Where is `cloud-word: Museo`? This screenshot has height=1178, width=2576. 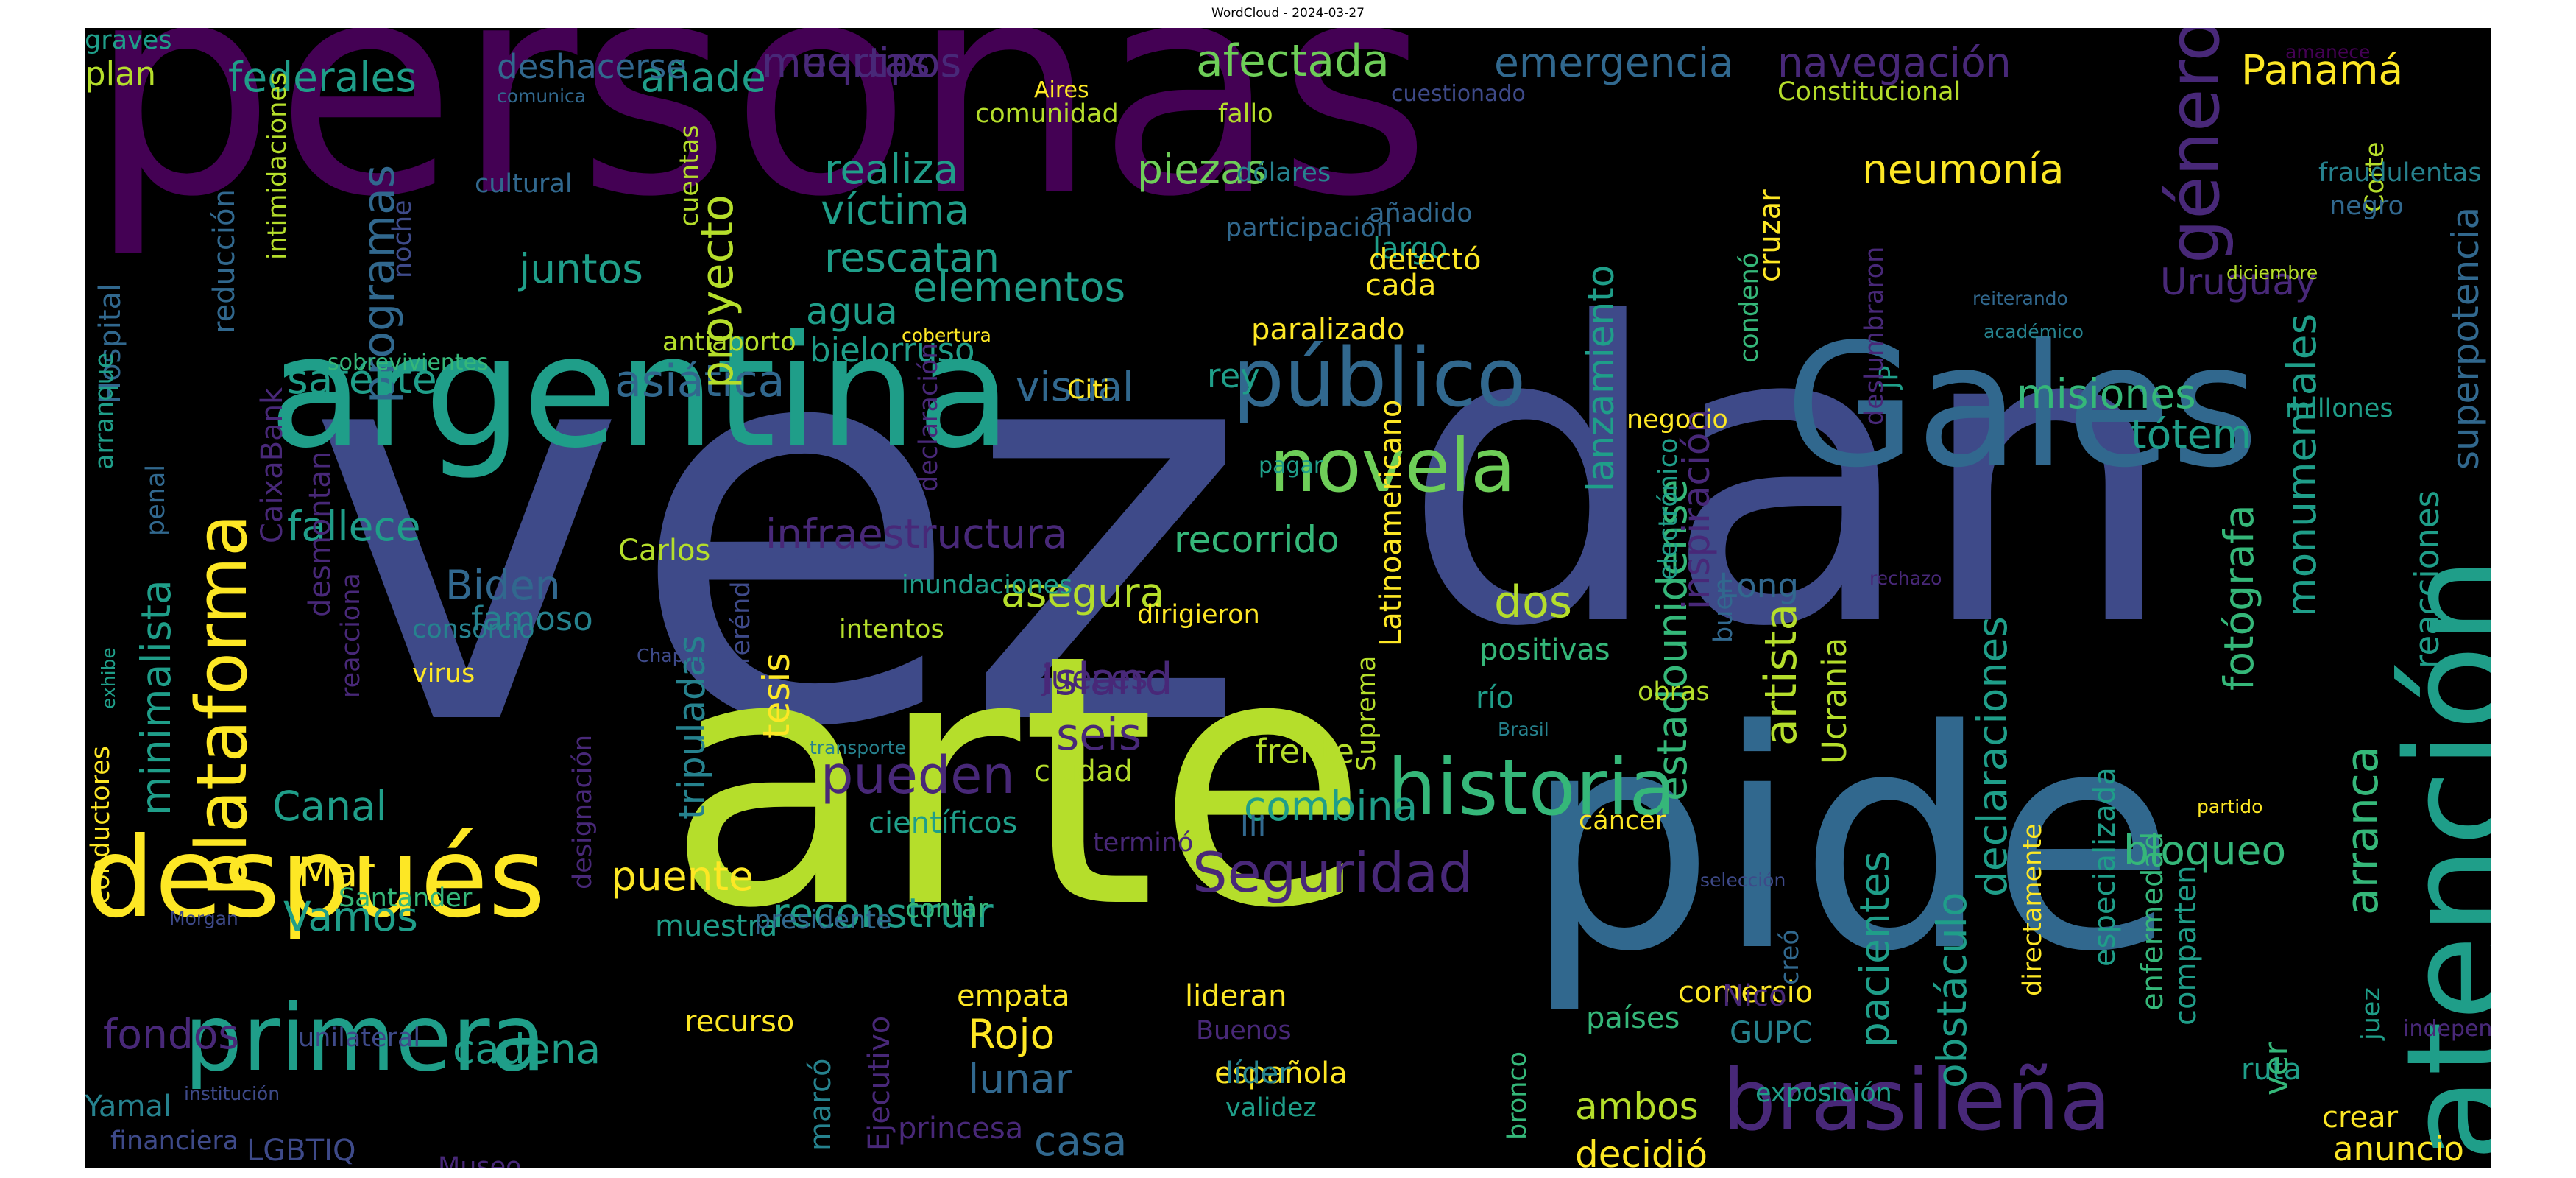 cloud-word: Museo is located at coordinates (480, 1160).